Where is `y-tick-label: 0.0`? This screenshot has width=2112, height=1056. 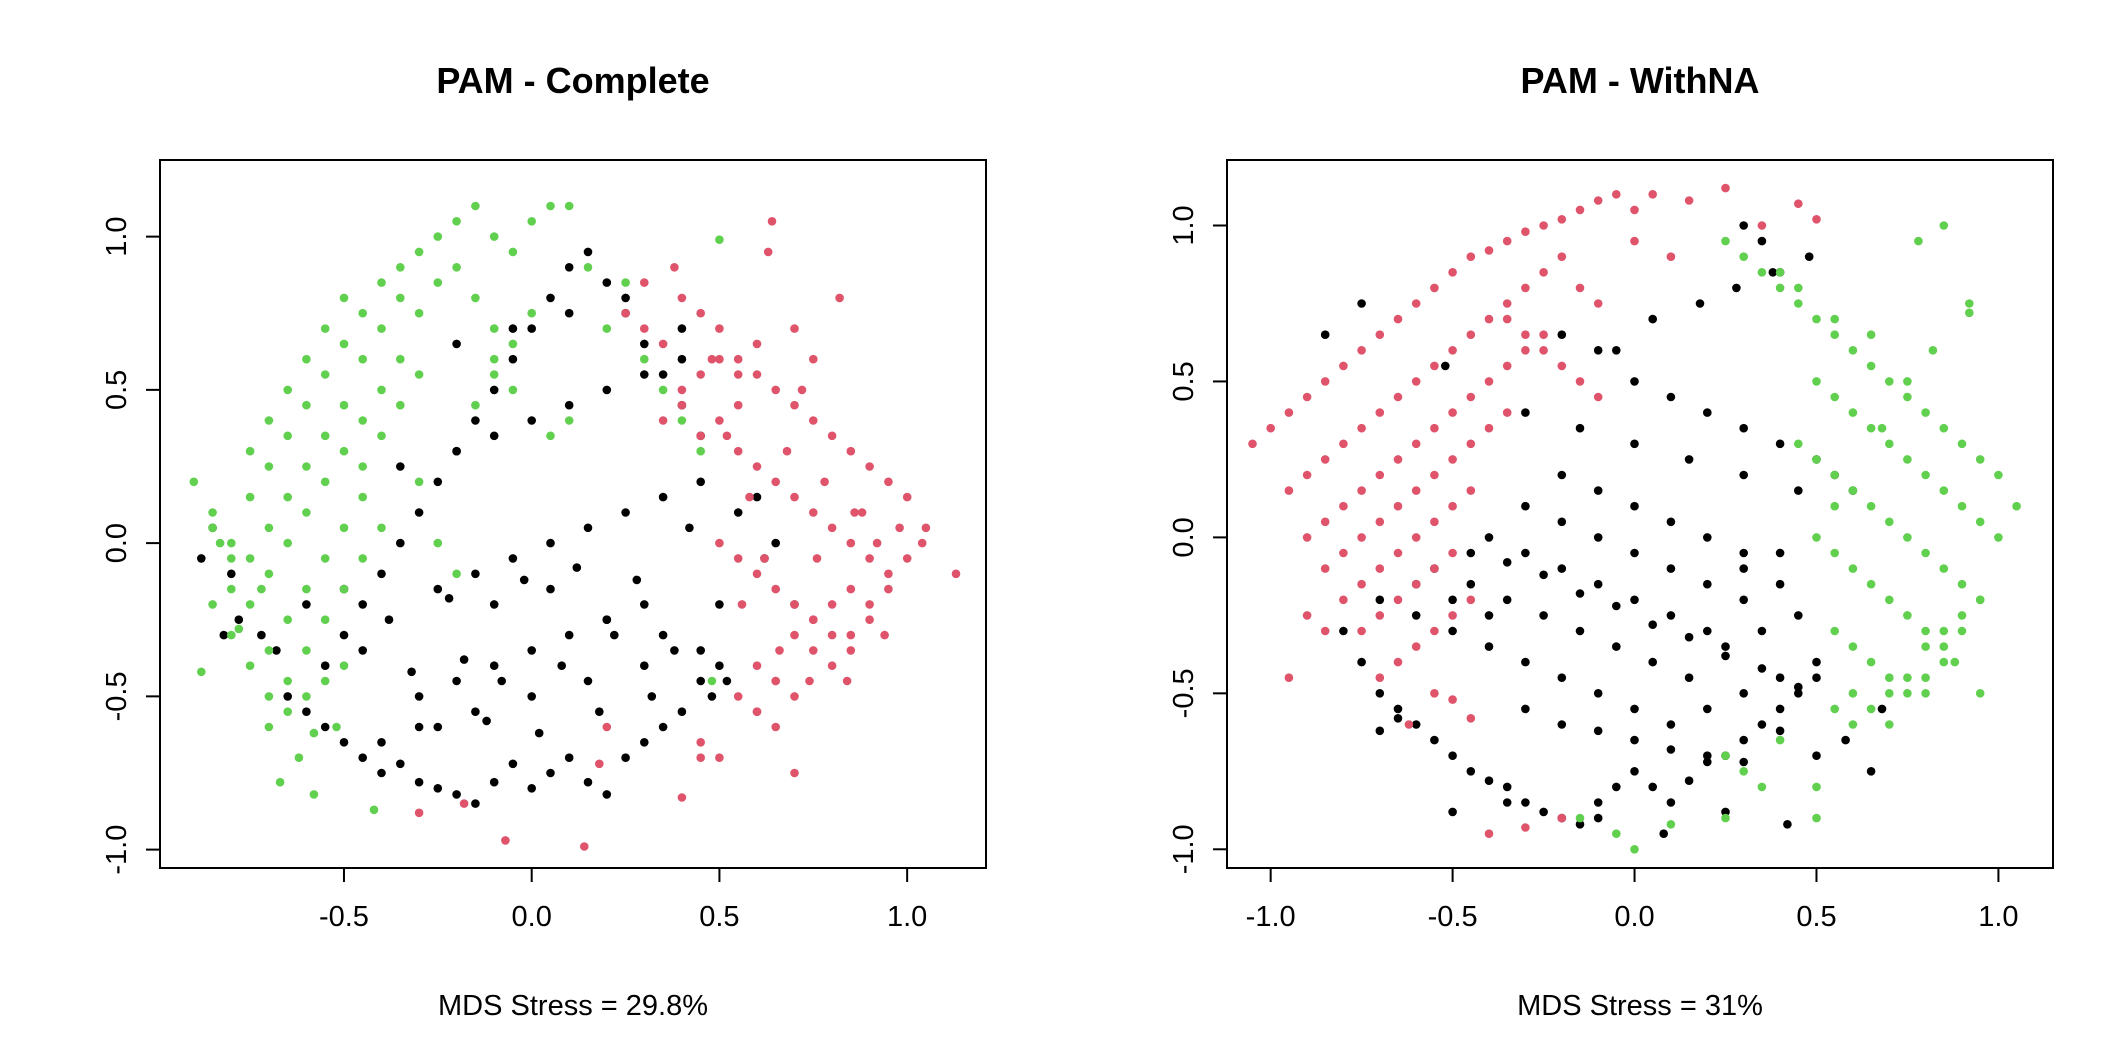 y-tick-label: 0.0 is located at coordinates (1184, 537).